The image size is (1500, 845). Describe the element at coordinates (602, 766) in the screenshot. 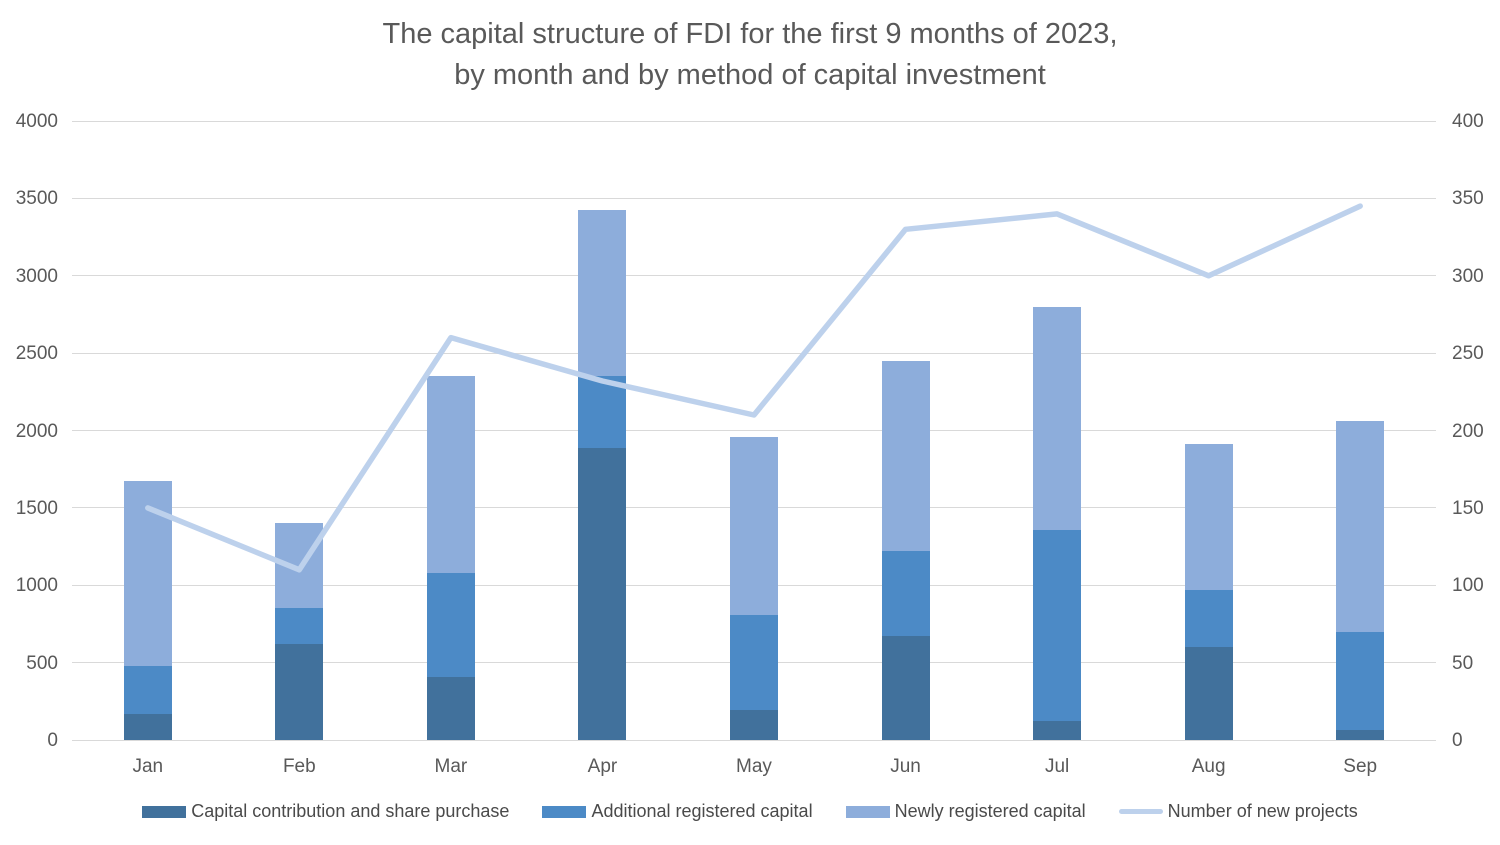

I see `x-axis-category-label: Apr` at that location.